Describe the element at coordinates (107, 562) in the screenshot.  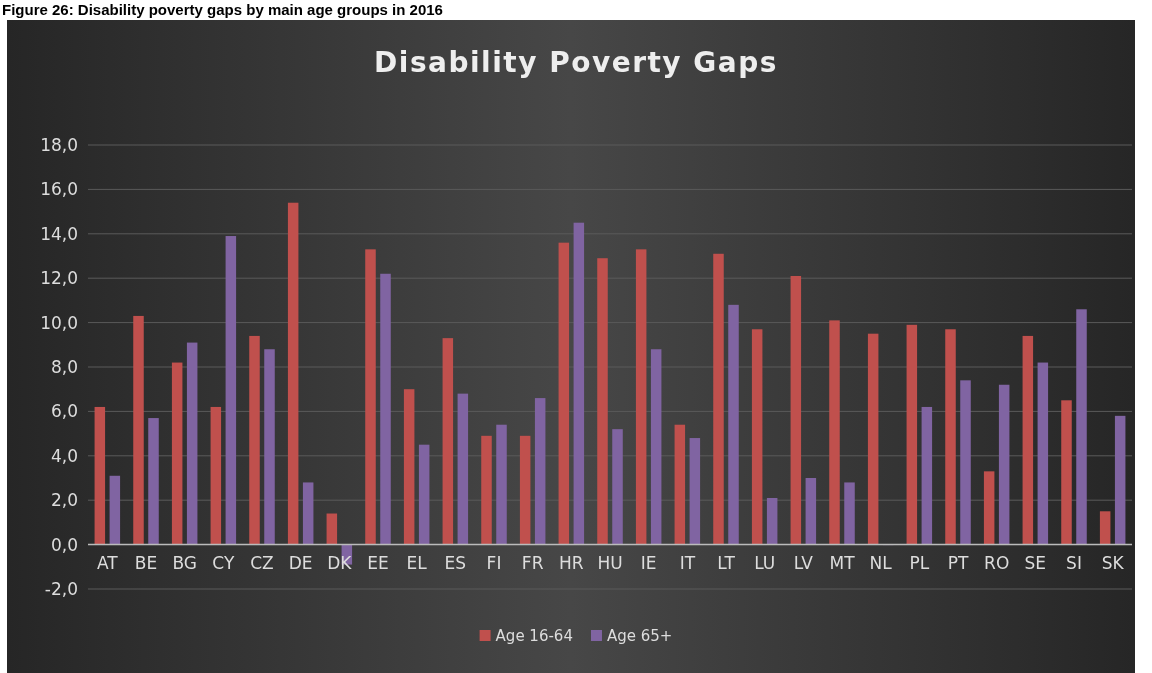
I see `x-tick-label: AT` at that location.